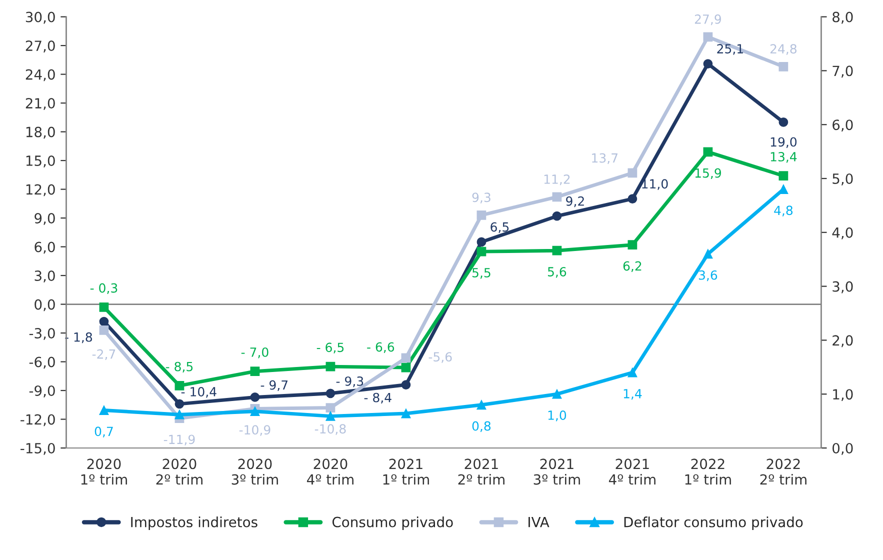 Image resolution: width=883 pixels, height=560 pixels. I want to click on data-label: 0,7, so click(103, 432).